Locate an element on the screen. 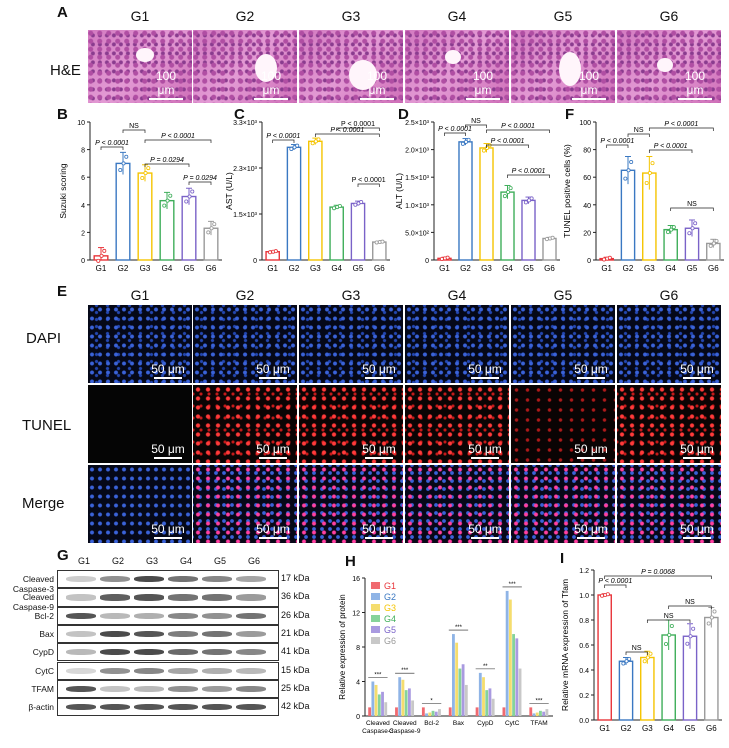  y-tick-label: 1.2 is located at coordinates (584, 571).